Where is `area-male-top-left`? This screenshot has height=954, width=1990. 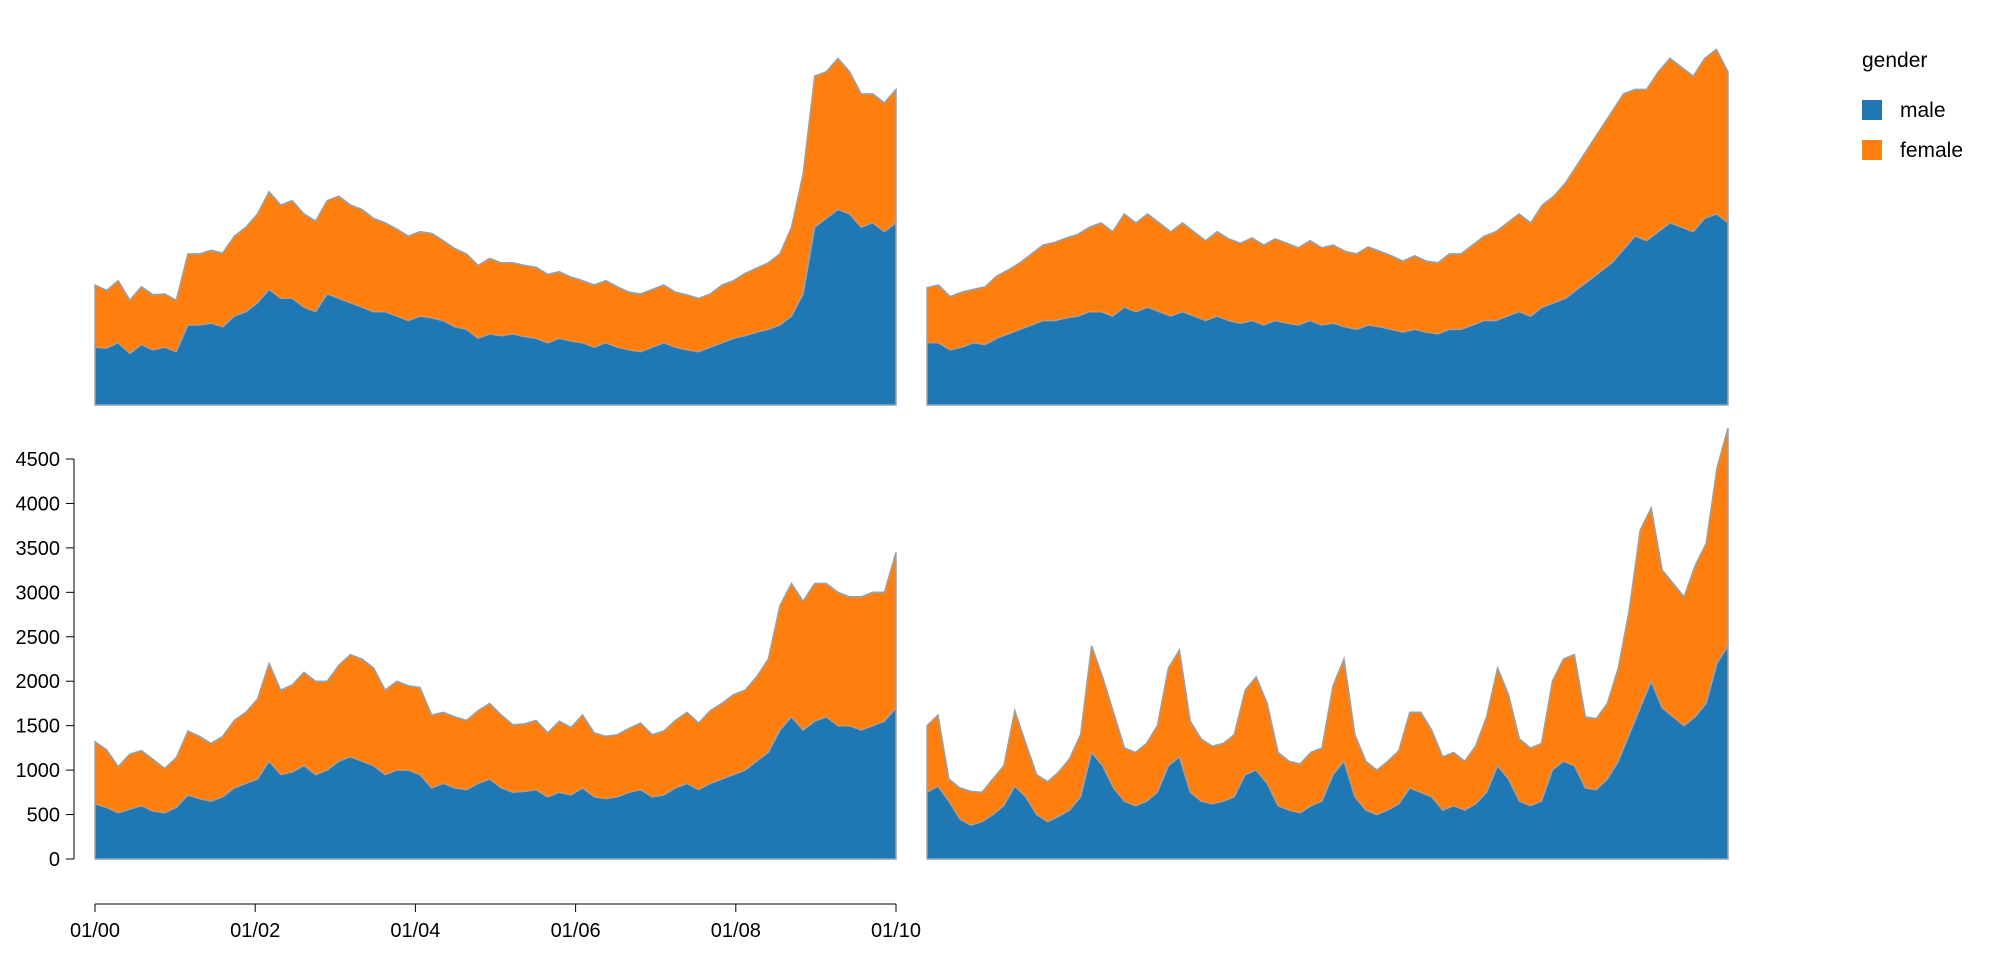 area-male-top-left is located at coordinates (495, 307).